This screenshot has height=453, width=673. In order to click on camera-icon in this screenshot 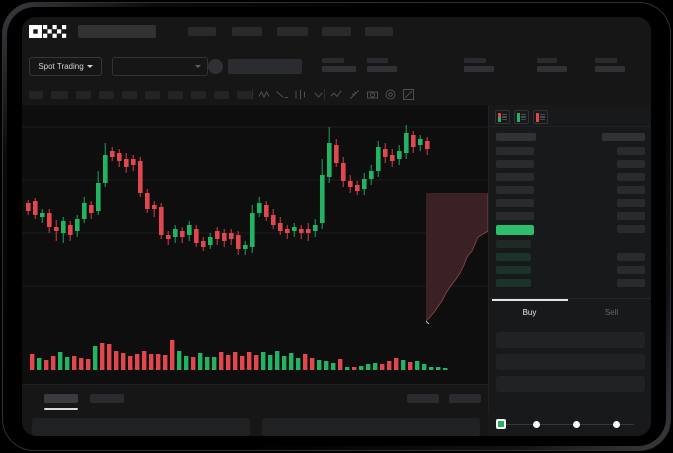, I will do `click(372, 94)`.